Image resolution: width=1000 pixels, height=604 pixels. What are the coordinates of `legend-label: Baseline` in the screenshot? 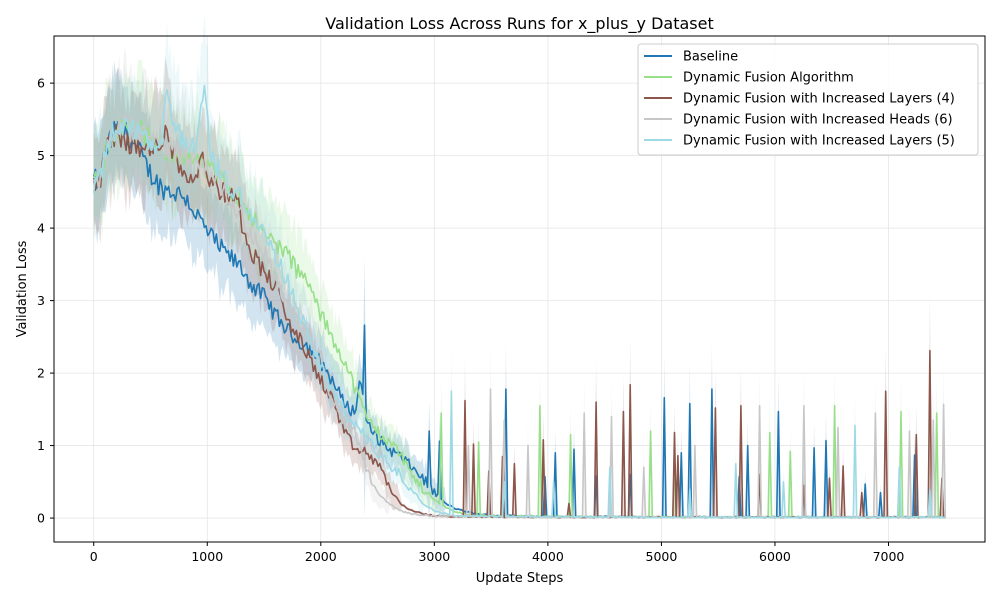 It's located at (710, 57).